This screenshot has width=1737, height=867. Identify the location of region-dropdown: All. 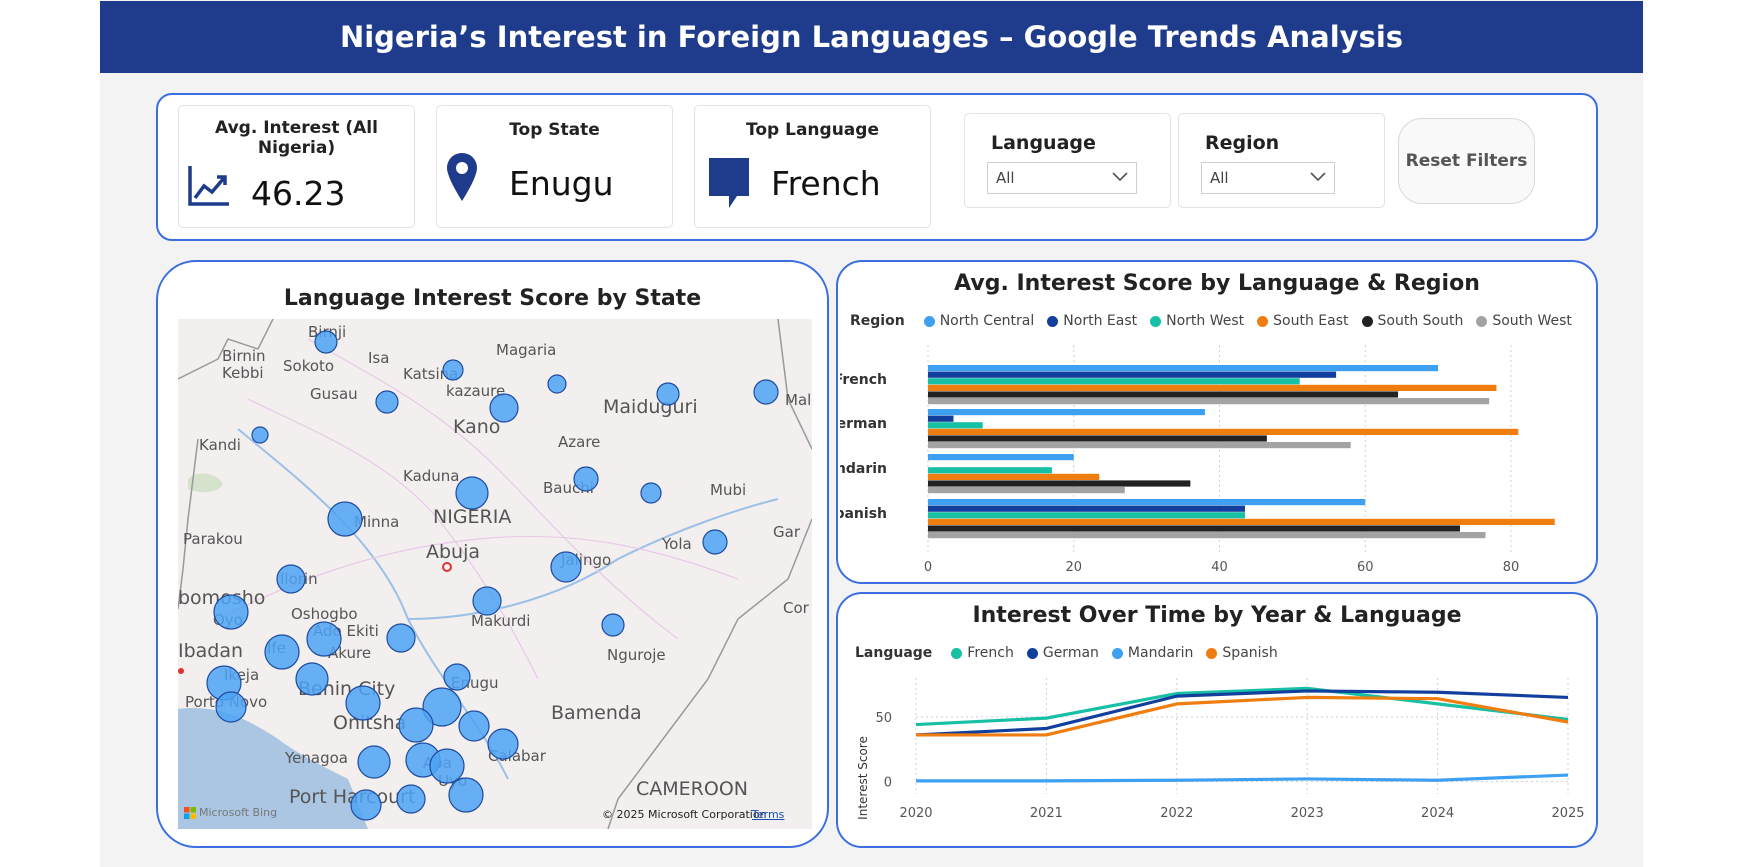
(1268, 178).